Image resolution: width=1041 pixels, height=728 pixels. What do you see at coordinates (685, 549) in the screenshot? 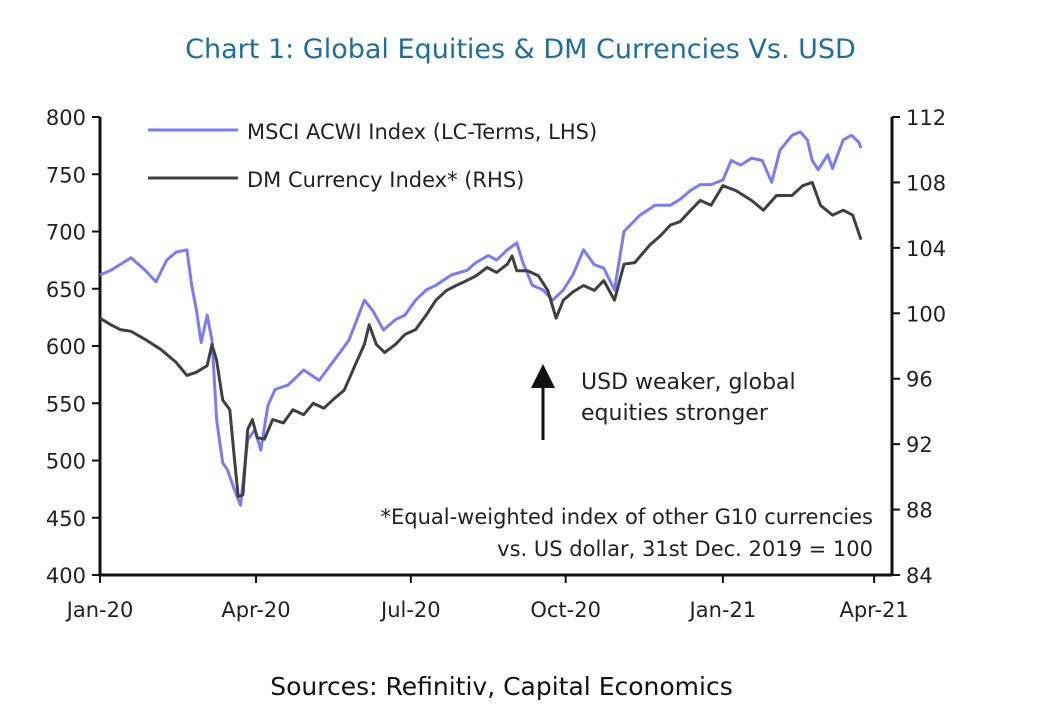
I see `footnote-line-2: vs. US dollar, 31st Dec. 2019 = 100` at bounding box center [685, 549].